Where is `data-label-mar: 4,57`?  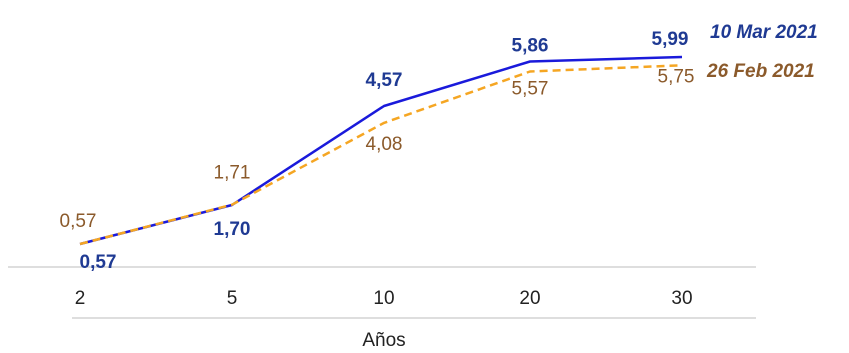
data-label-mar: 4,57 is located at coordinates (384, 80).